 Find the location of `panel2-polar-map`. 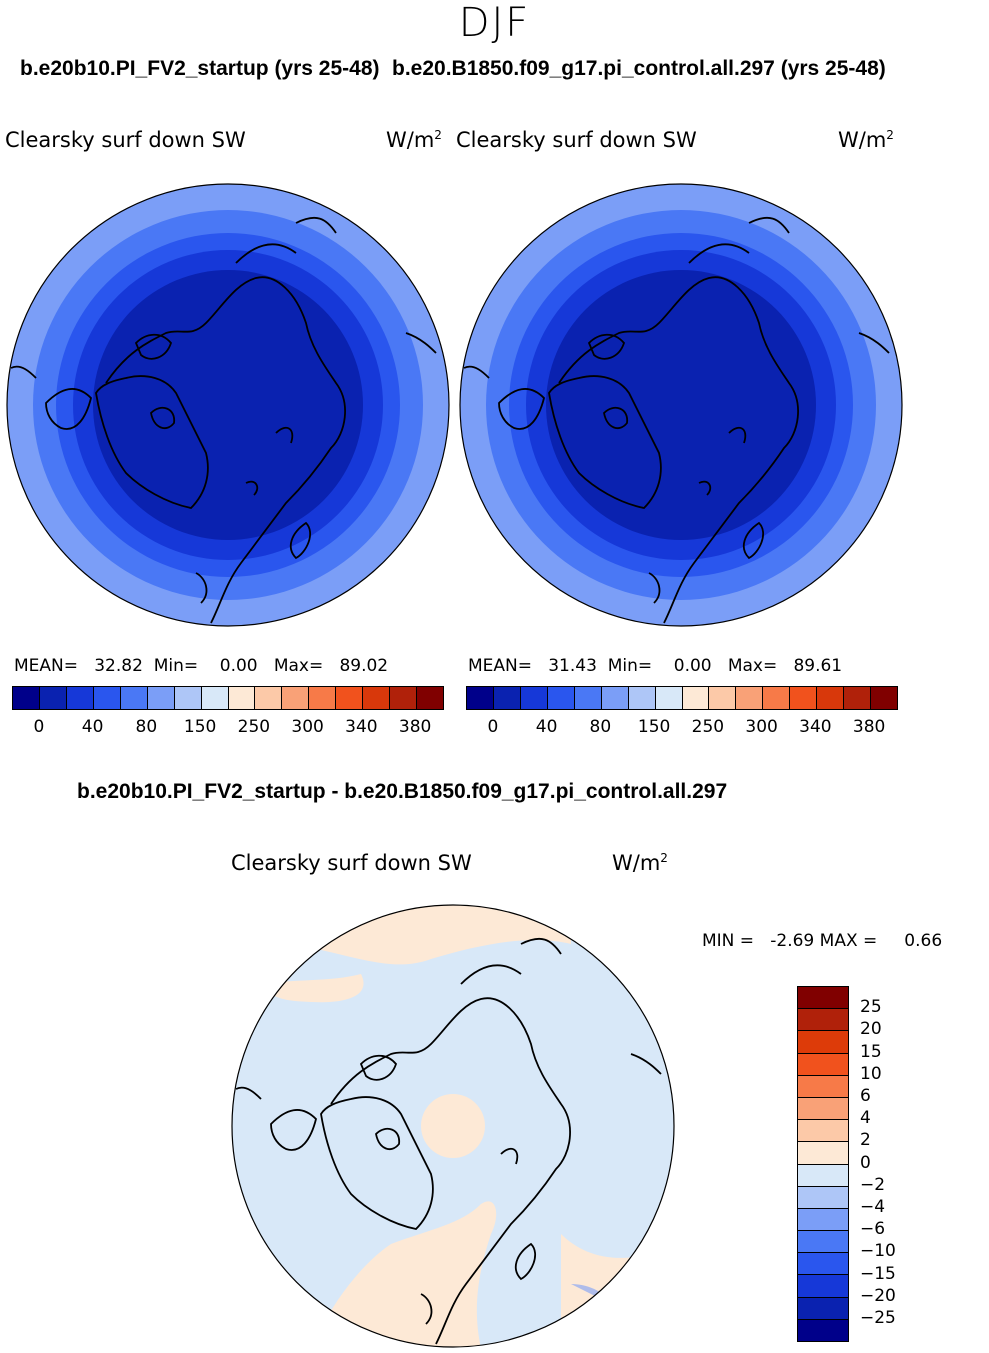

panel2-polar-map is located at coordinates (681, 405).